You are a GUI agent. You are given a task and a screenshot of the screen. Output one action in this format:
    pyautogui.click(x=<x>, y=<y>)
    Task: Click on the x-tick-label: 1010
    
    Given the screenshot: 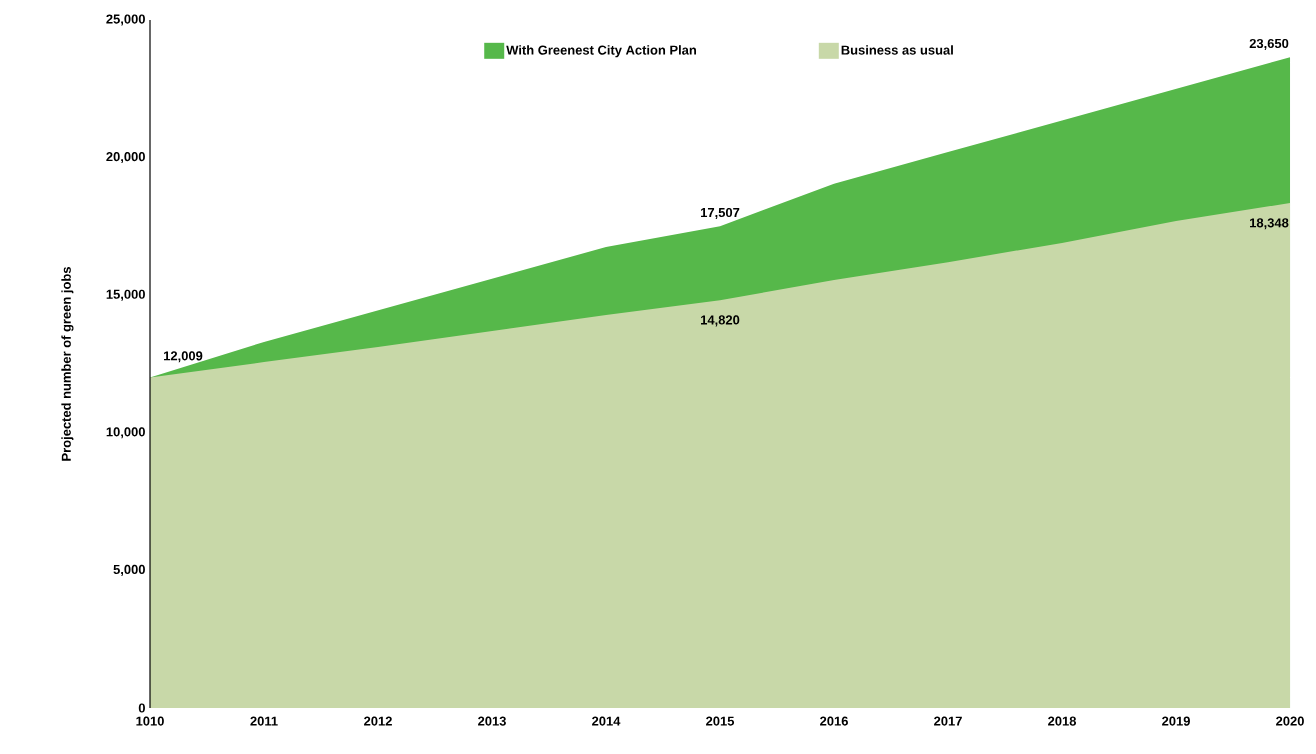 What is the action you would take?
    pyautogui.click(x=150, y=721)
    